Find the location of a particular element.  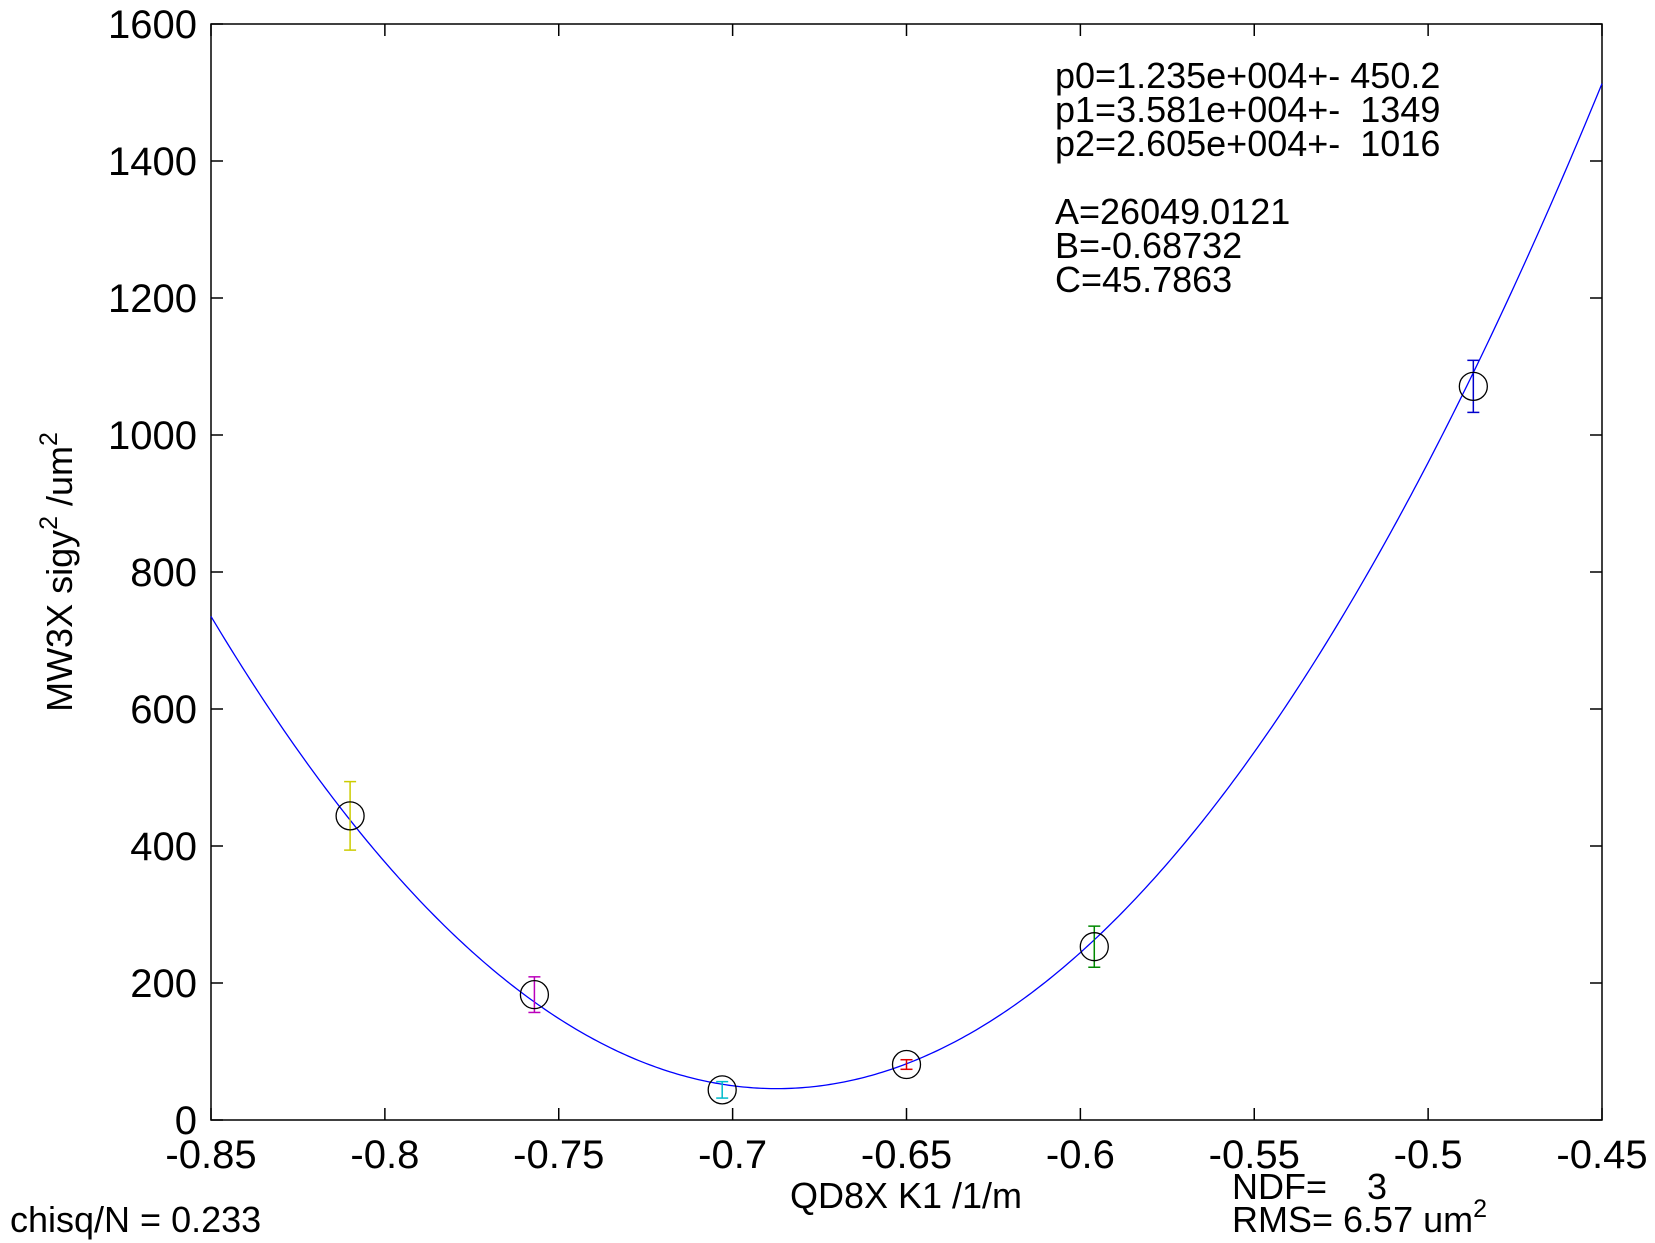

rms-readout: RMS= 6.57 um2 is located at coordinates (1359, 1217).